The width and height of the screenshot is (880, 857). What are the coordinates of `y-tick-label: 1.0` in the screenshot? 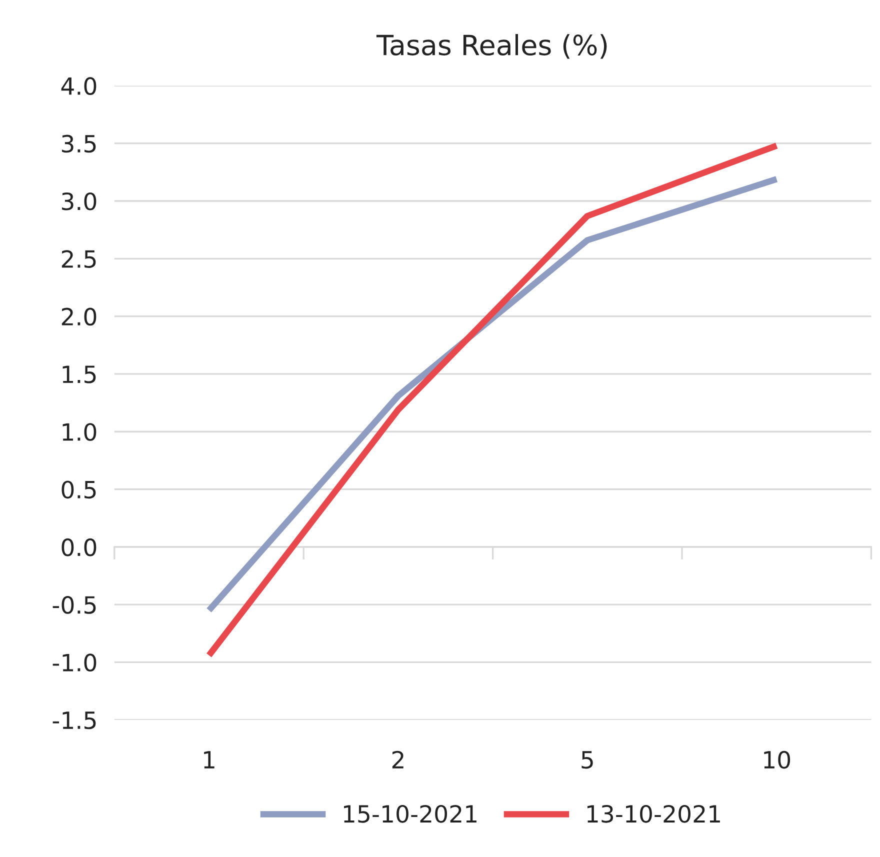 It's located at (79, 432).